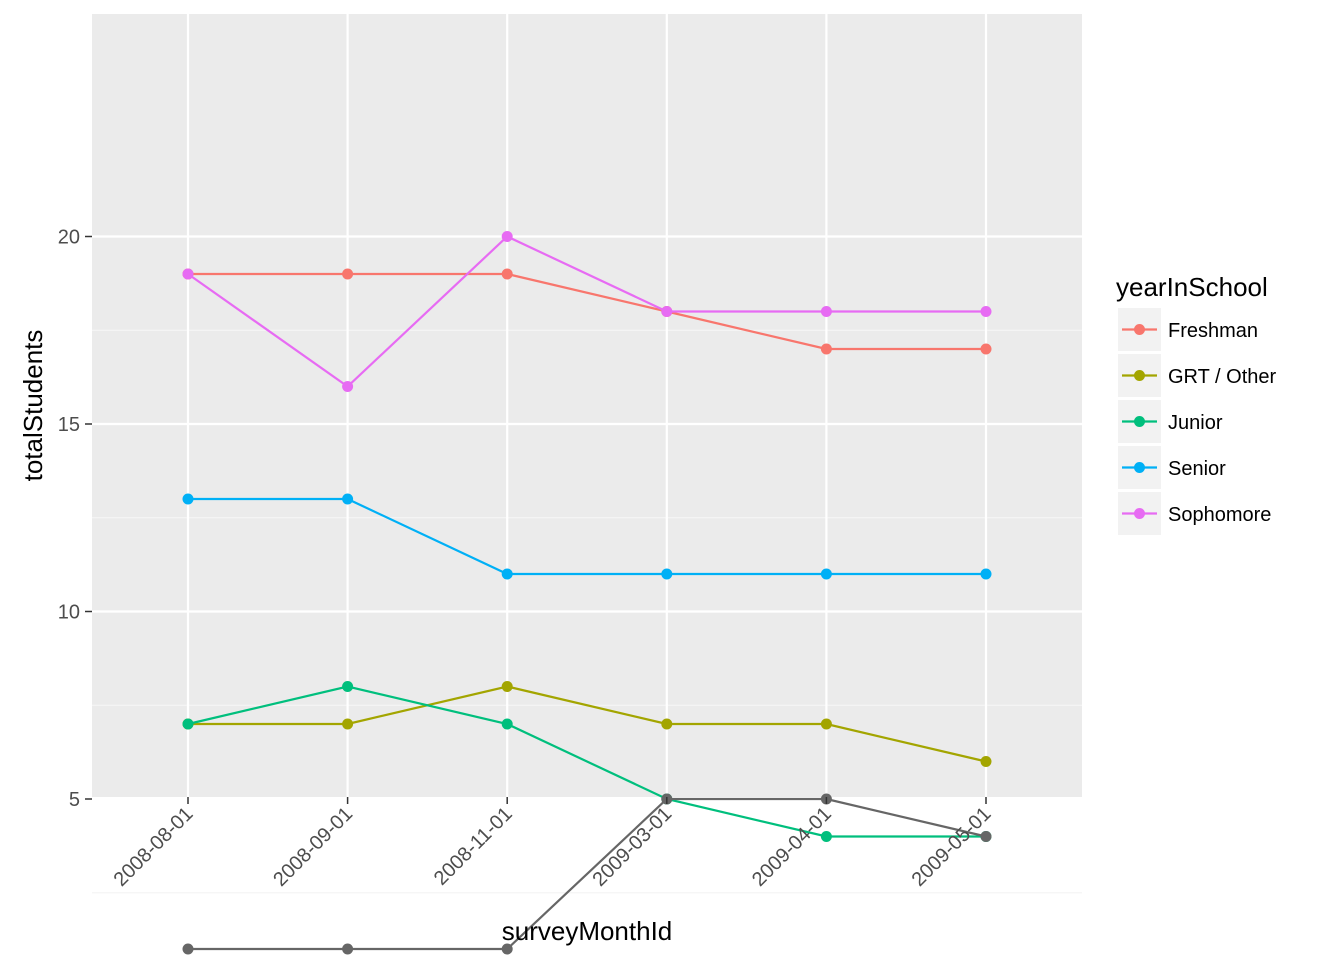 The width and height of the screenshot is (1344, 960). I want to click on x-tick-label: 2009-03-01, so click(632, 847).